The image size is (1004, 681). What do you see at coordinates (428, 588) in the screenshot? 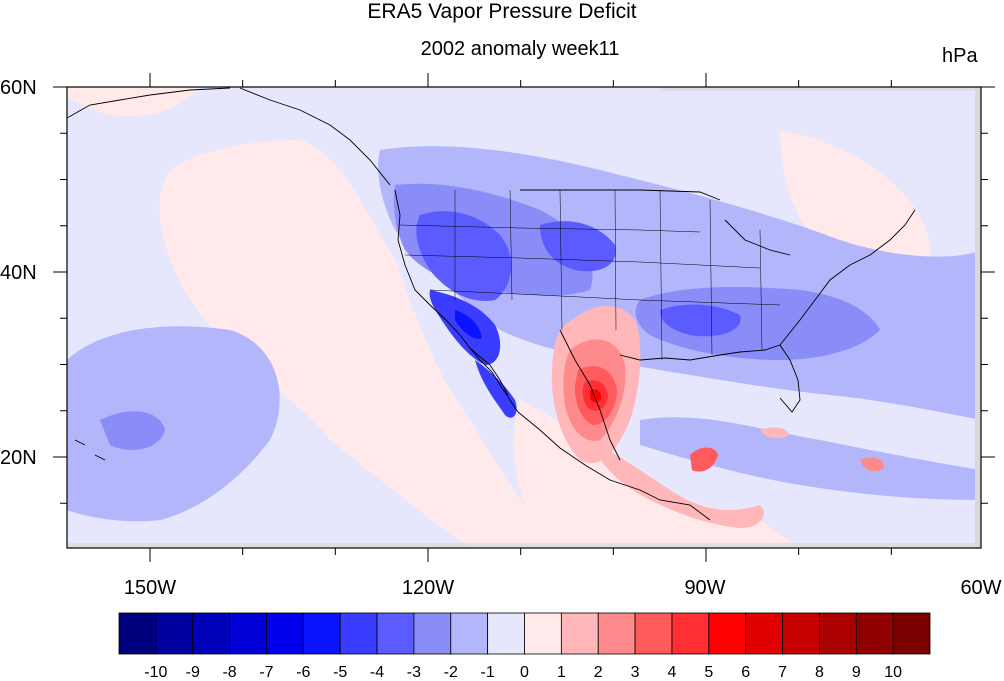
I see `lon-label-120w: 120W` at bounding box center [428, 588].